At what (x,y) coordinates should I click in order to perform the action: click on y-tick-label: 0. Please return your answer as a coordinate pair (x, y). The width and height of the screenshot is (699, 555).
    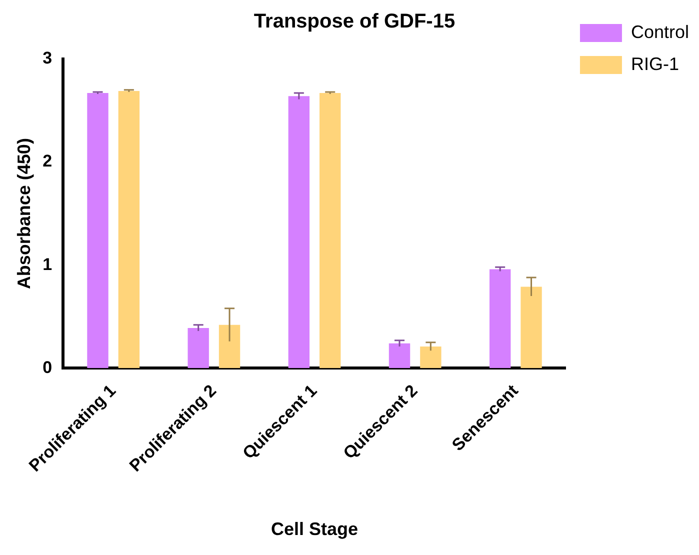
    Looking at the image, I should click on (47, 367).